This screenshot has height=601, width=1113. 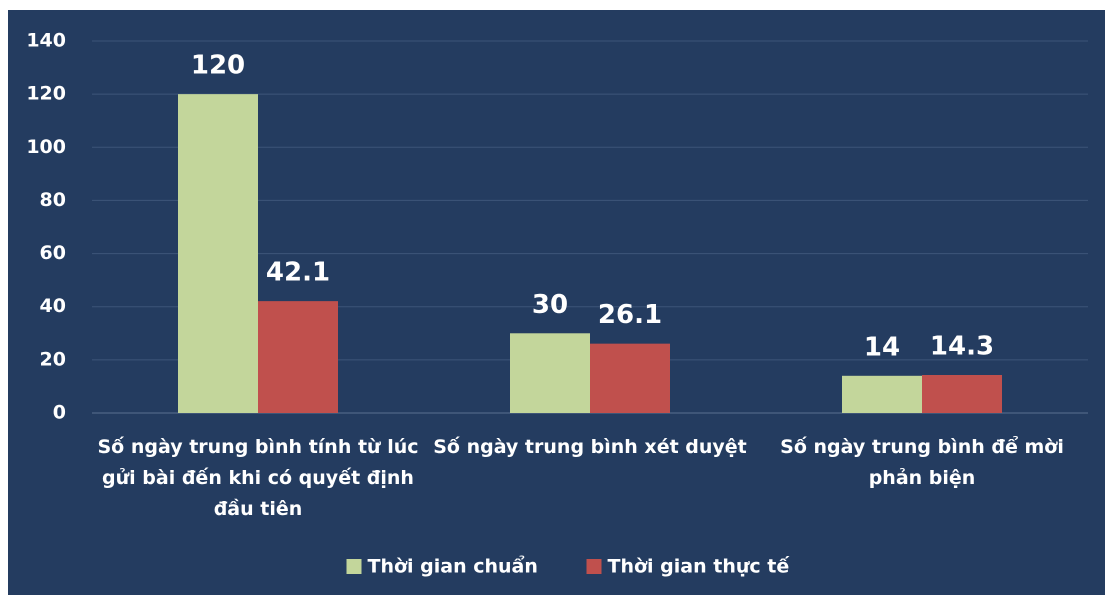 I want to click on data-label: 120, so click(x=218, y=66).